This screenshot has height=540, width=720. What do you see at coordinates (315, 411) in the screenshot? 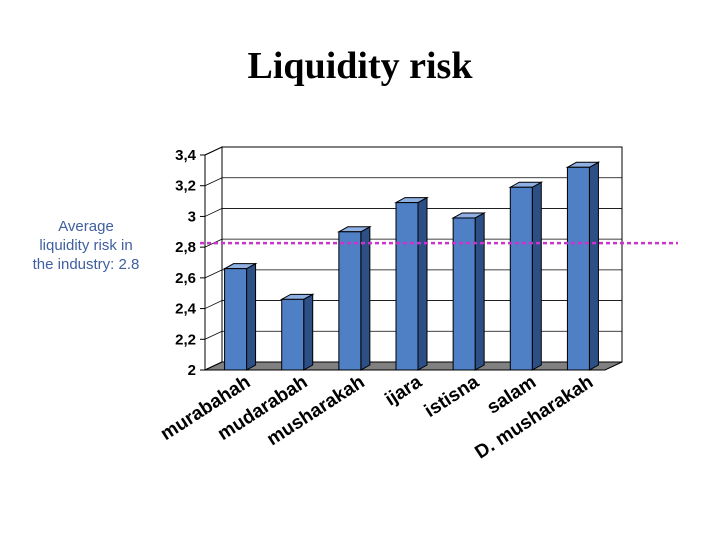
I see `x-tick-label: musharakah` at bounding box center [315, 411].